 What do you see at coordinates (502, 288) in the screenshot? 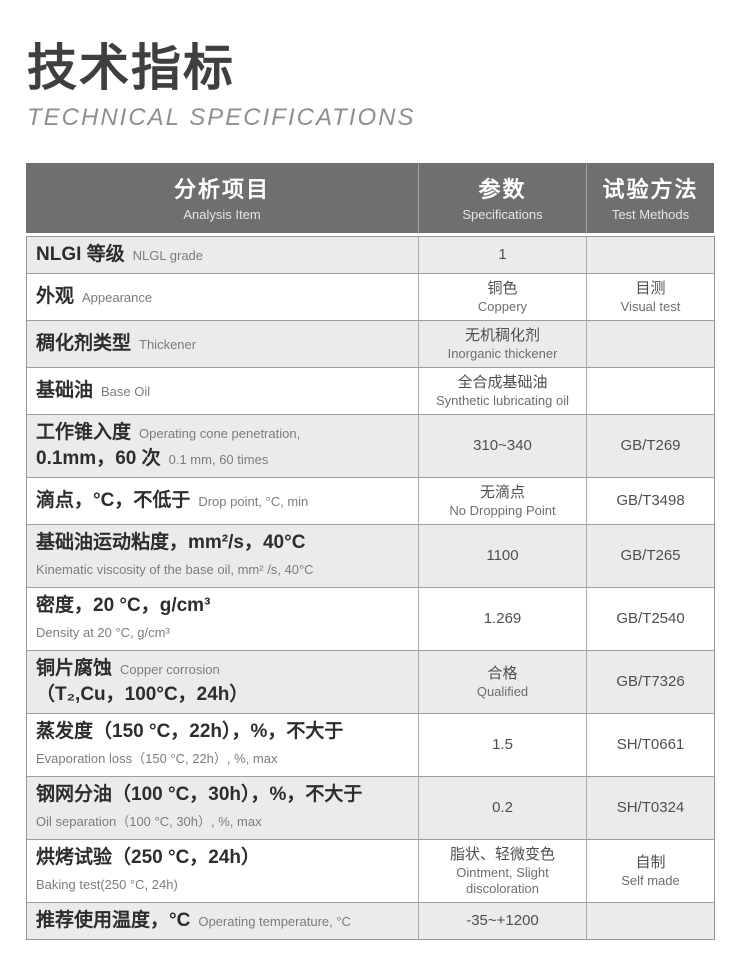
I see `spec-value: 铜色` at bounding box center [502, 288].